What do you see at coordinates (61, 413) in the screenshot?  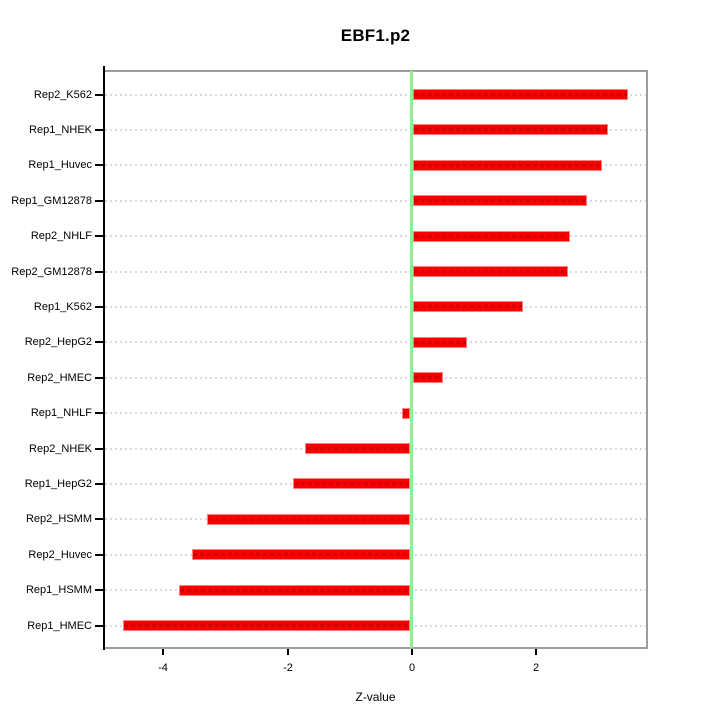 I see `y-axis-label: Rep1_NHLF` at bounding box center [61, 413].